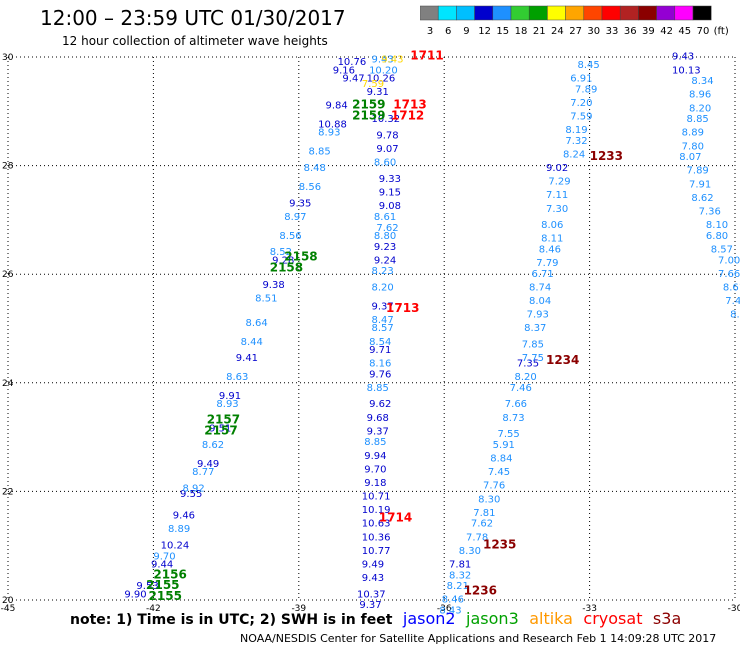 The image size is (740, 650). I want to click on data-label: 8.48, so click(315, 168).